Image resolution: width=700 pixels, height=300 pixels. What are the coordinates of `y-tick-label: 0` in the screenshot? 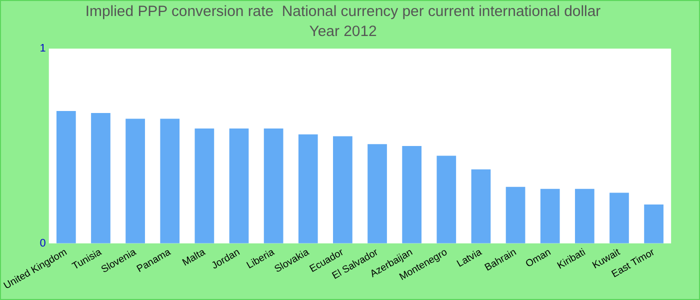 It's located at (43, 243).